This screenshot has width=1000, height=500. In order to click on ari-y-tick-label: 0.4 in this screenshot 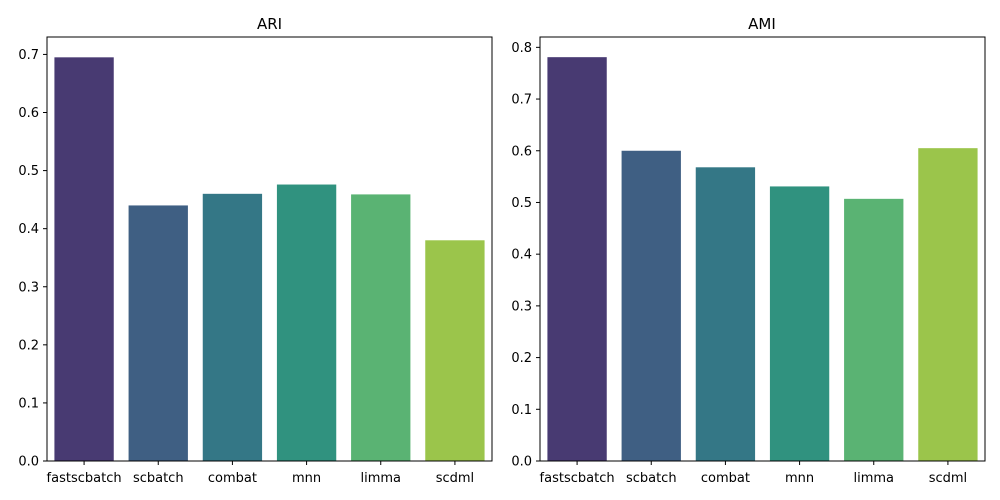, I will do `click(28, 229)`.